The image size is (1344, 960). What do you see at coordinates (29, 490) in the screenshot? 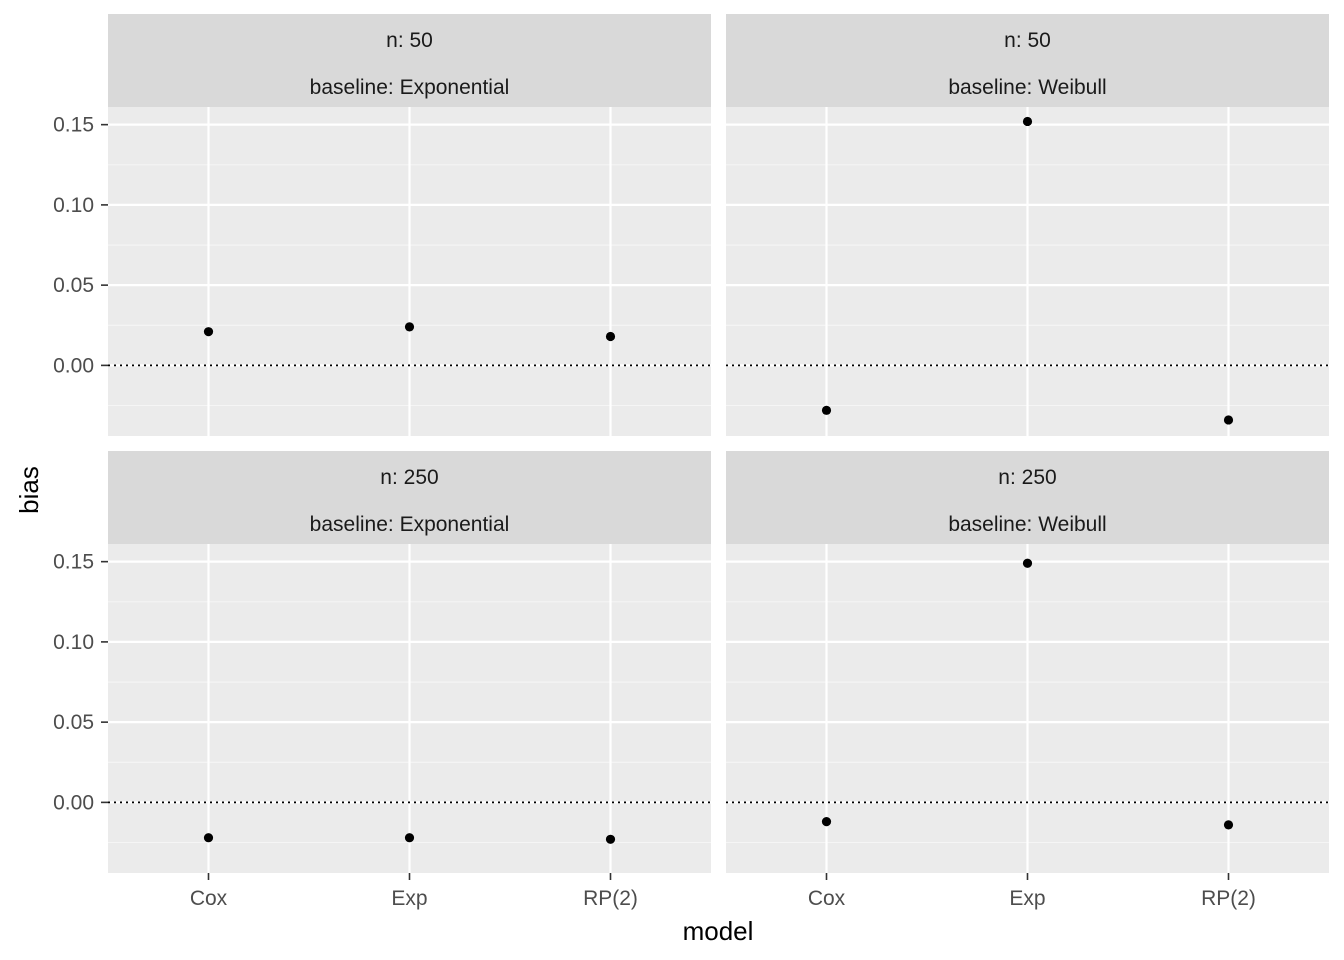
I see `y-axis-title: bias` at bounding box center [29, 490].